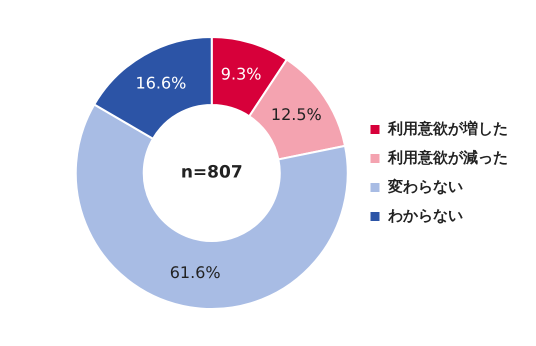 This screenshot has width=536, height=346. What do you see at coordinates (425, 215) in the screenshot?
I see `legend-label: わからない` at bounding box center [425, 215].